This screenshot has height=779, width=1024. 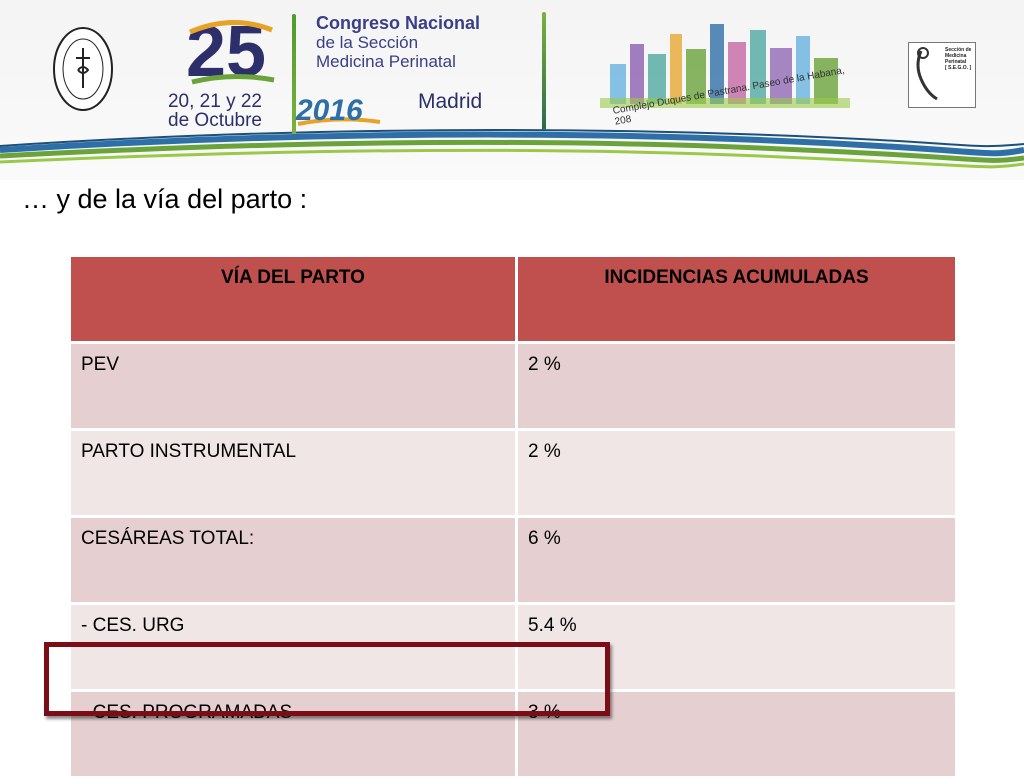 What do you see at coordinates (958, 68) in the screenshot?
I see `seal-right-line4: [ S.E.G.O. ]` at bounding box center [958, 68].